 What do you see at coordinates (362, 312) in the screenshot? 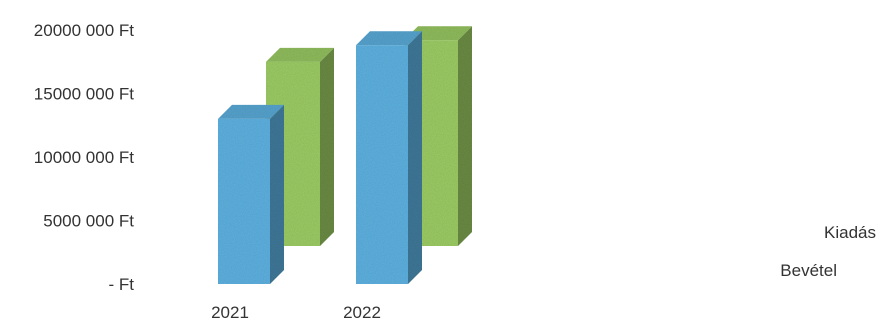
I see `x-tick-label: 2022` at bounding box center [362, 312].